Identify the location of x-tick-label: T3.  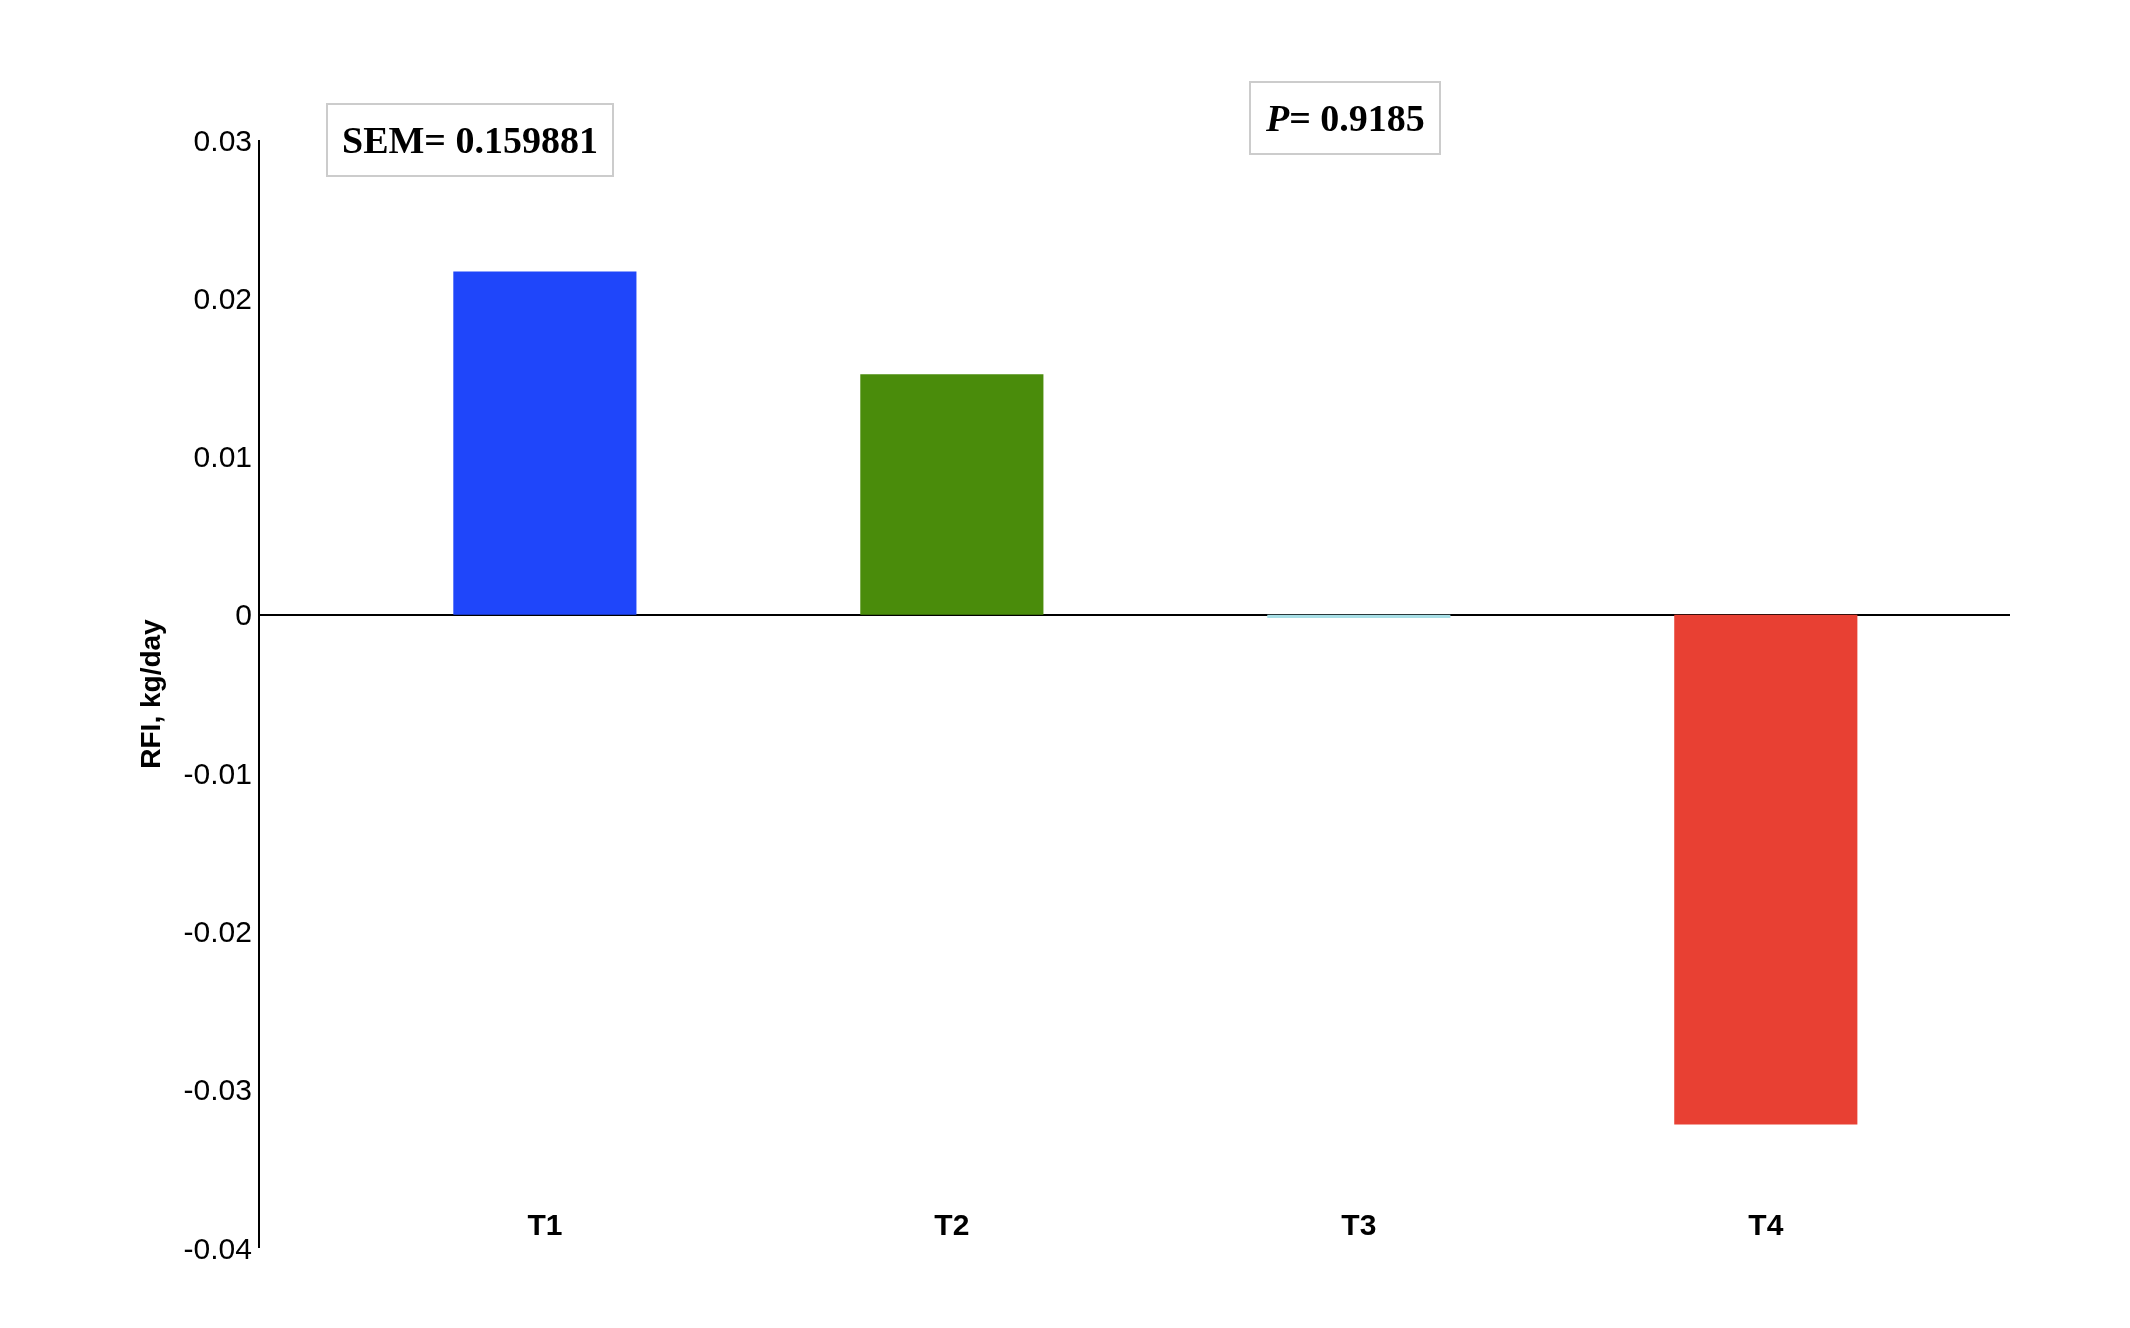
(1359, 1224).